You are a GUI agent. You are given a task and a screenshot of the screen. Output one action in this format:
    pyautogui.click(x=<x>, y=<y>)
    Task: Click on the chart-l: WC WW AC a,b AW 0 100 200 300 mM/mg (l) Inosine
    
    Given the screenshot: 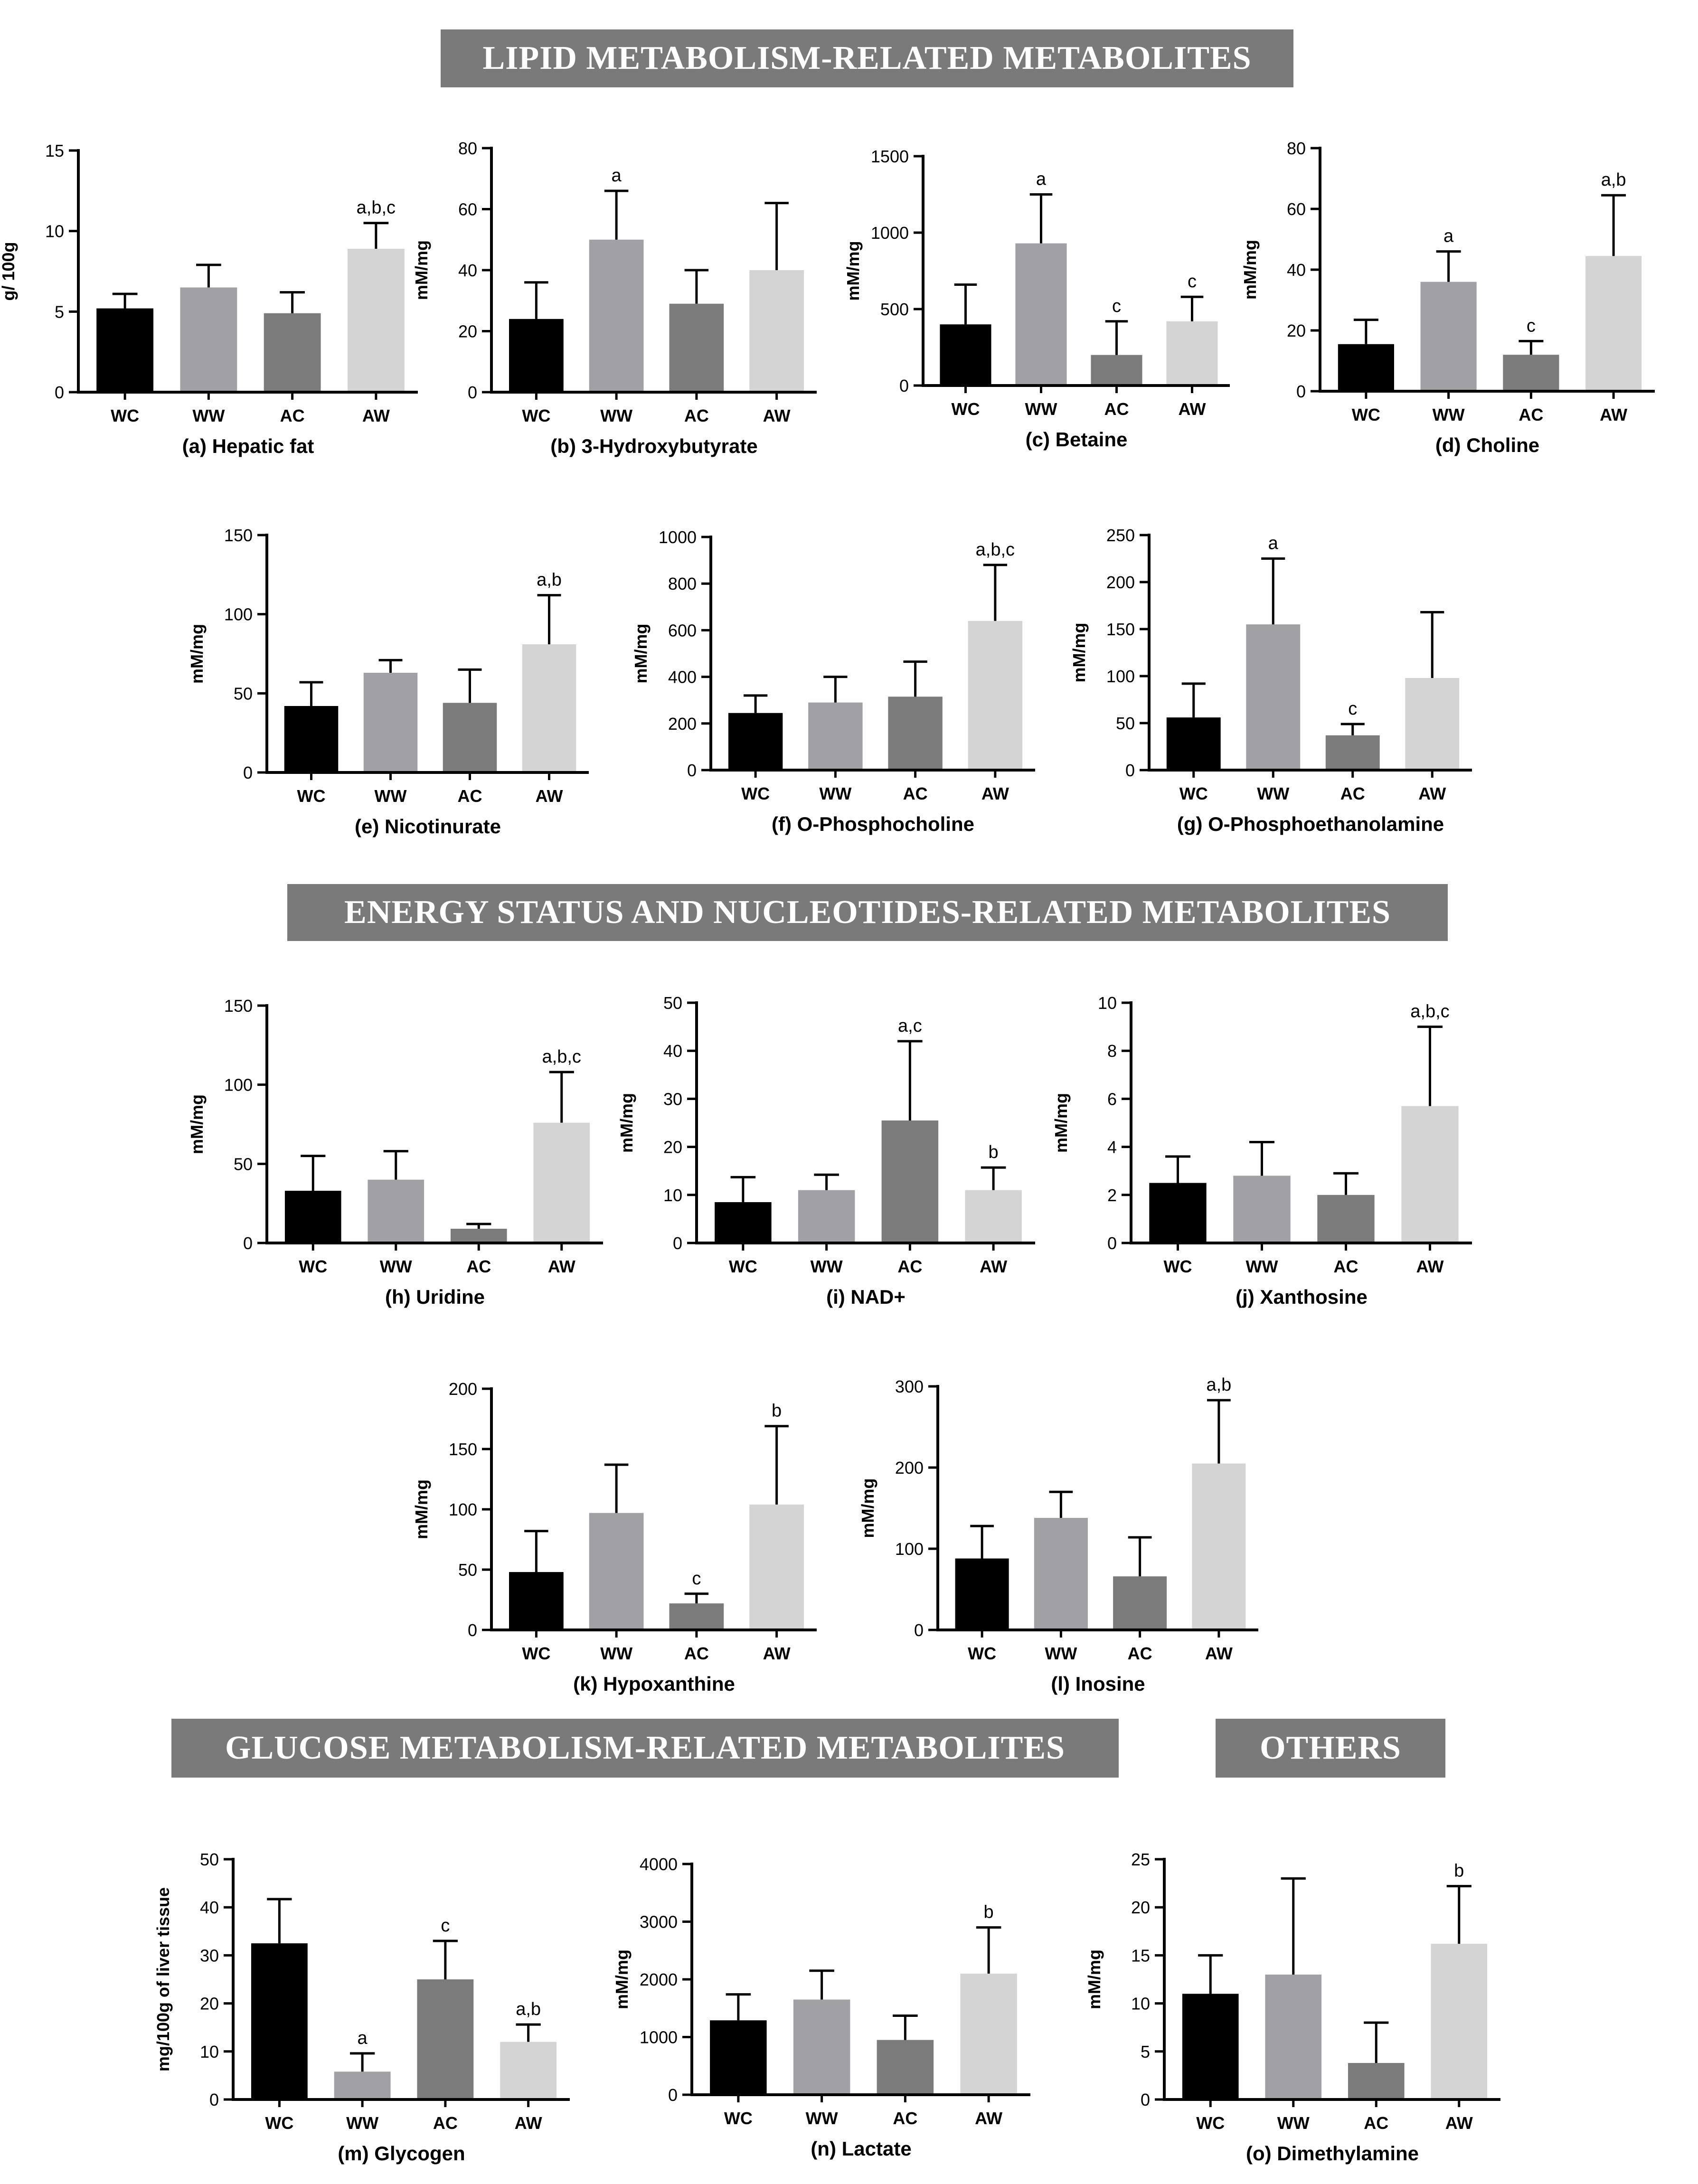 What is the action you would take?
    pyautogui.click(x=1058, y=1535)
    